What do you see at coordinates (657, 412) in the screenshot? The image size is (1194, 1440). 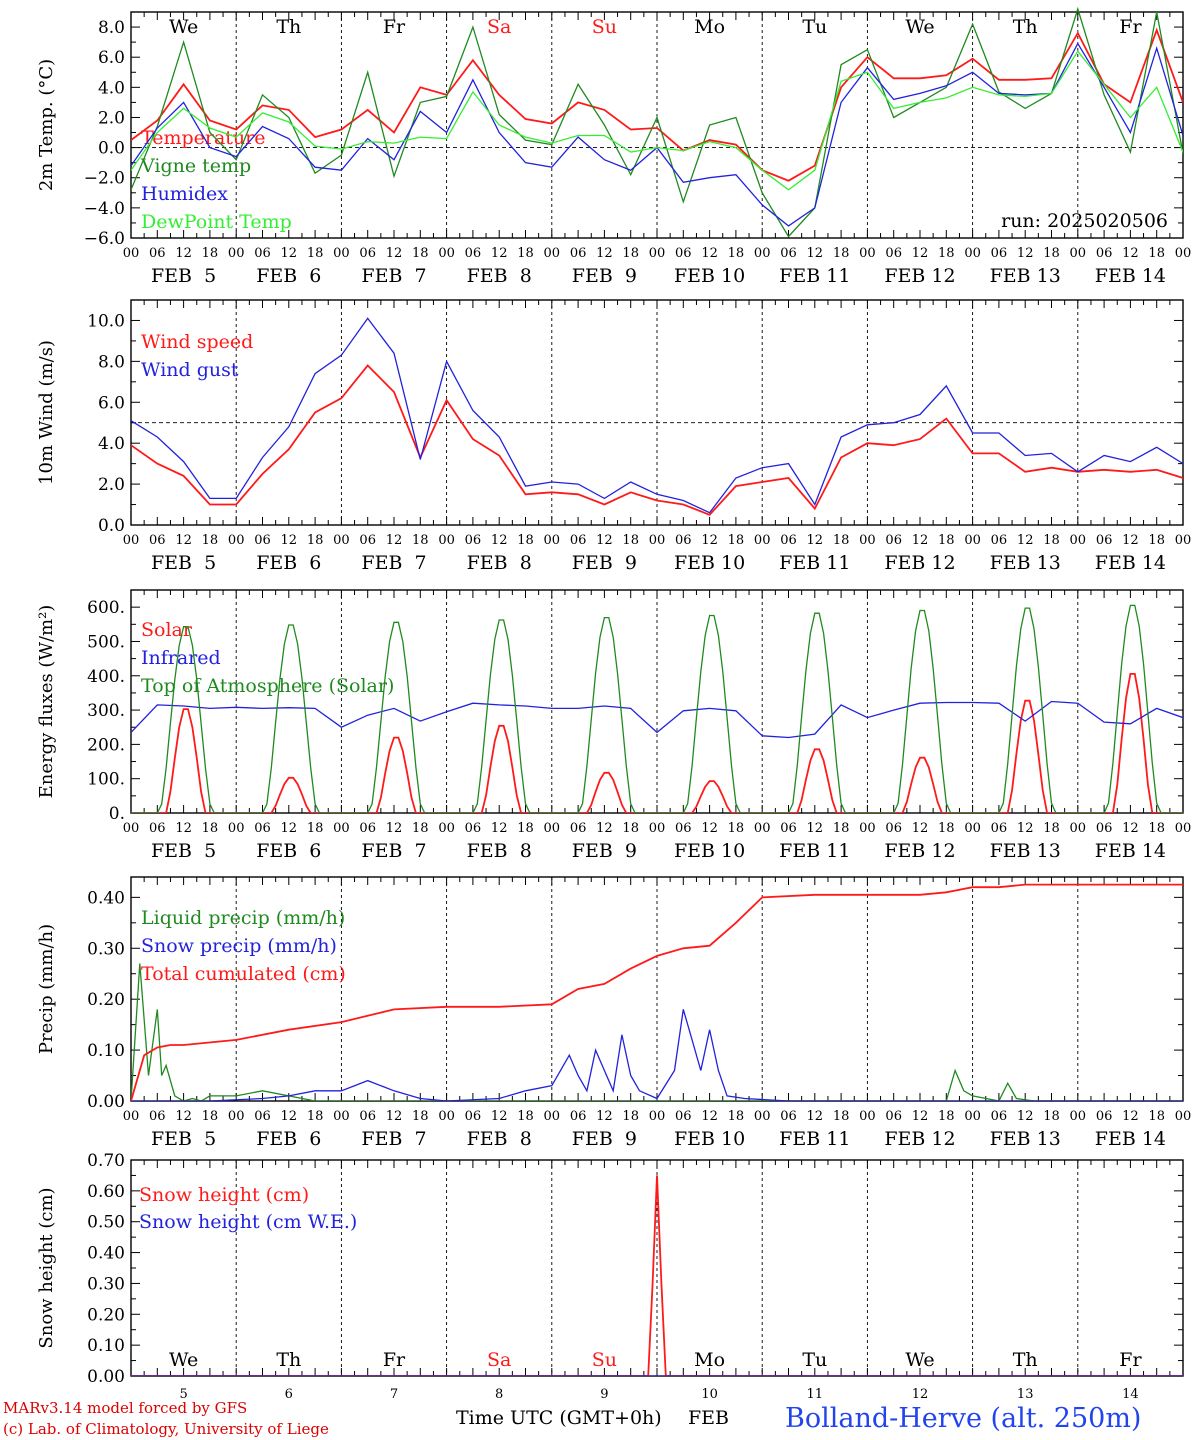 I see `plot-frame` at bounding box center [657, 412].